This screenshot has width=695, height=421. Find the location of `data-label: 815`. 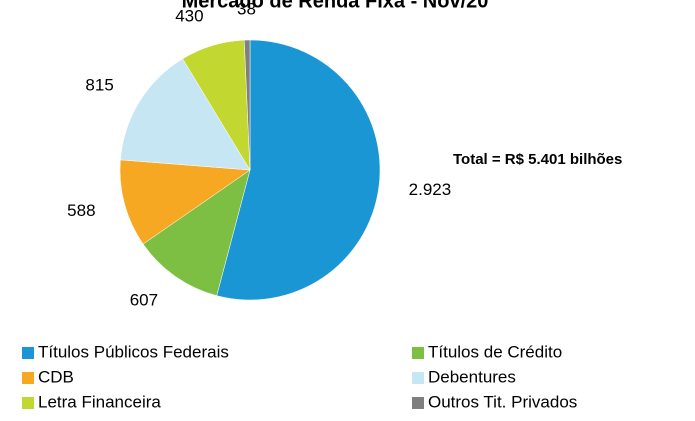

data-label: 815 is located at coordinates (99, 85).